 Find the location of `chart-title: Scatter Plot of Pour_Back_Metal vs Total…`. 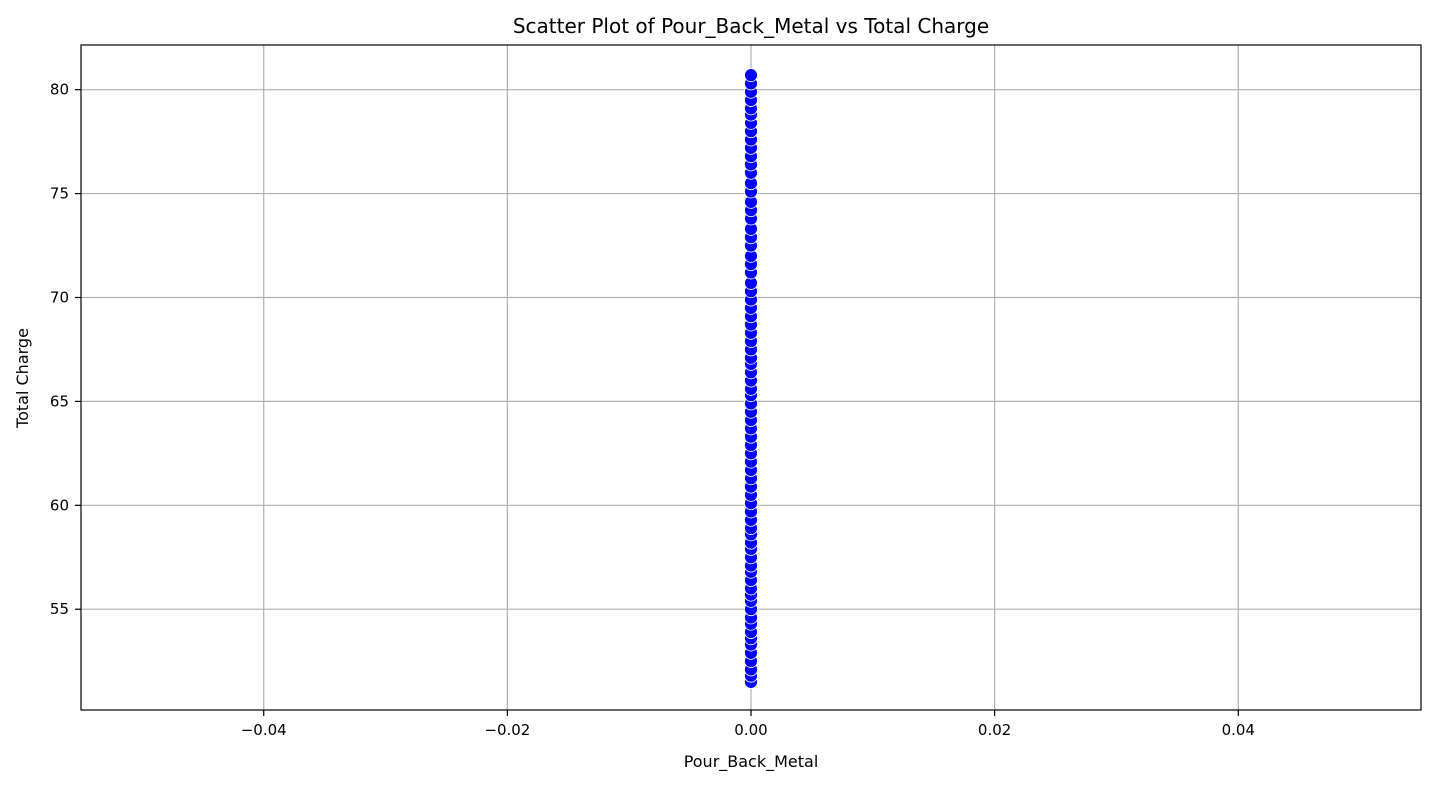

chart-title: Scatter Plot of Pour_Back_Metal vs Total… is located at coordinates (751, 26).